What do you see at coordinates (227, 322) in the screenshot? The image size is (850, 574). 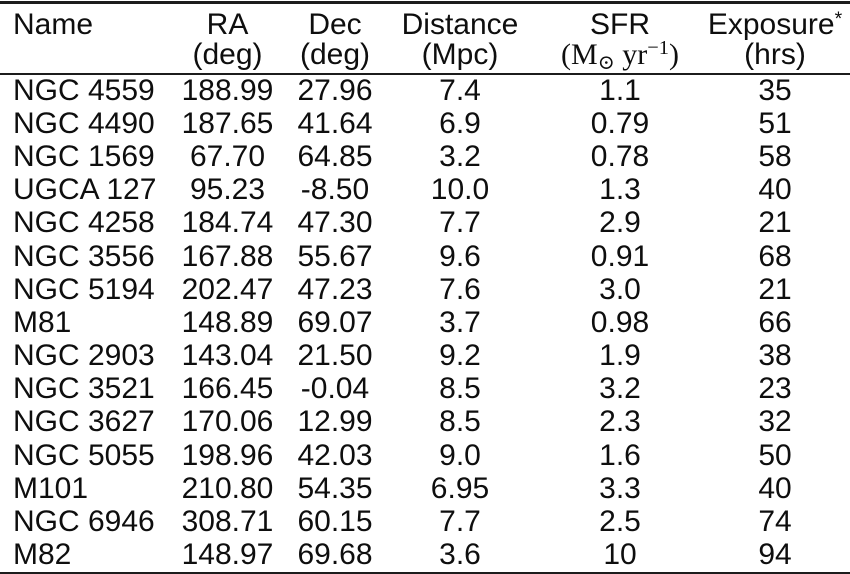 I see `cell-ra: 148.89` at bounding box center [227, 322].